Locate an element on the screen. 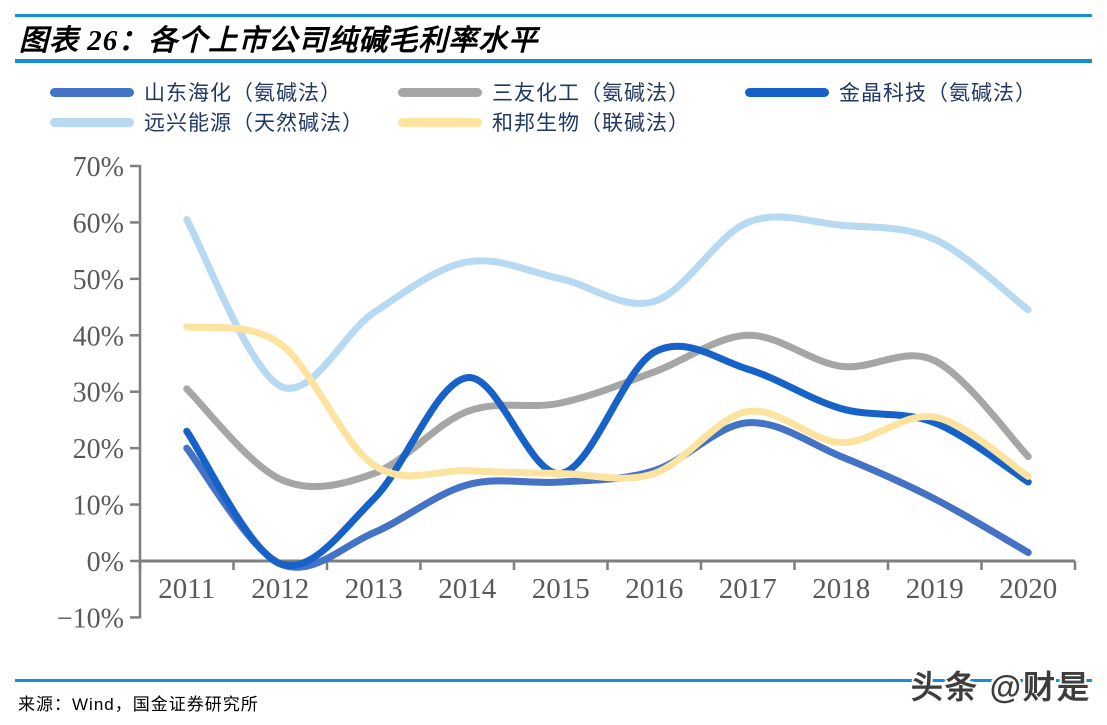  legend-item-3: 远兴能源（天然碱法） is located at coordinates (207, 122).